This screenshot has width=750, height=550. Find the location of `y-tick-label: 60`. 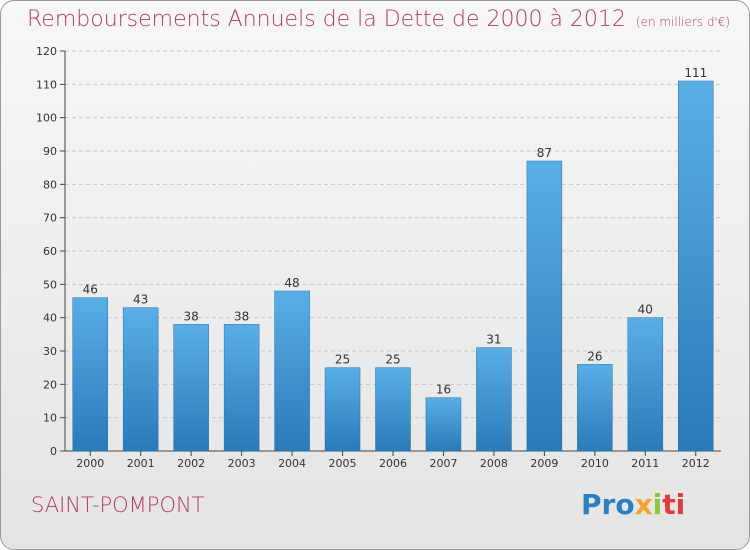

y-tick-label: 60 is located at coordinates (50, 251).